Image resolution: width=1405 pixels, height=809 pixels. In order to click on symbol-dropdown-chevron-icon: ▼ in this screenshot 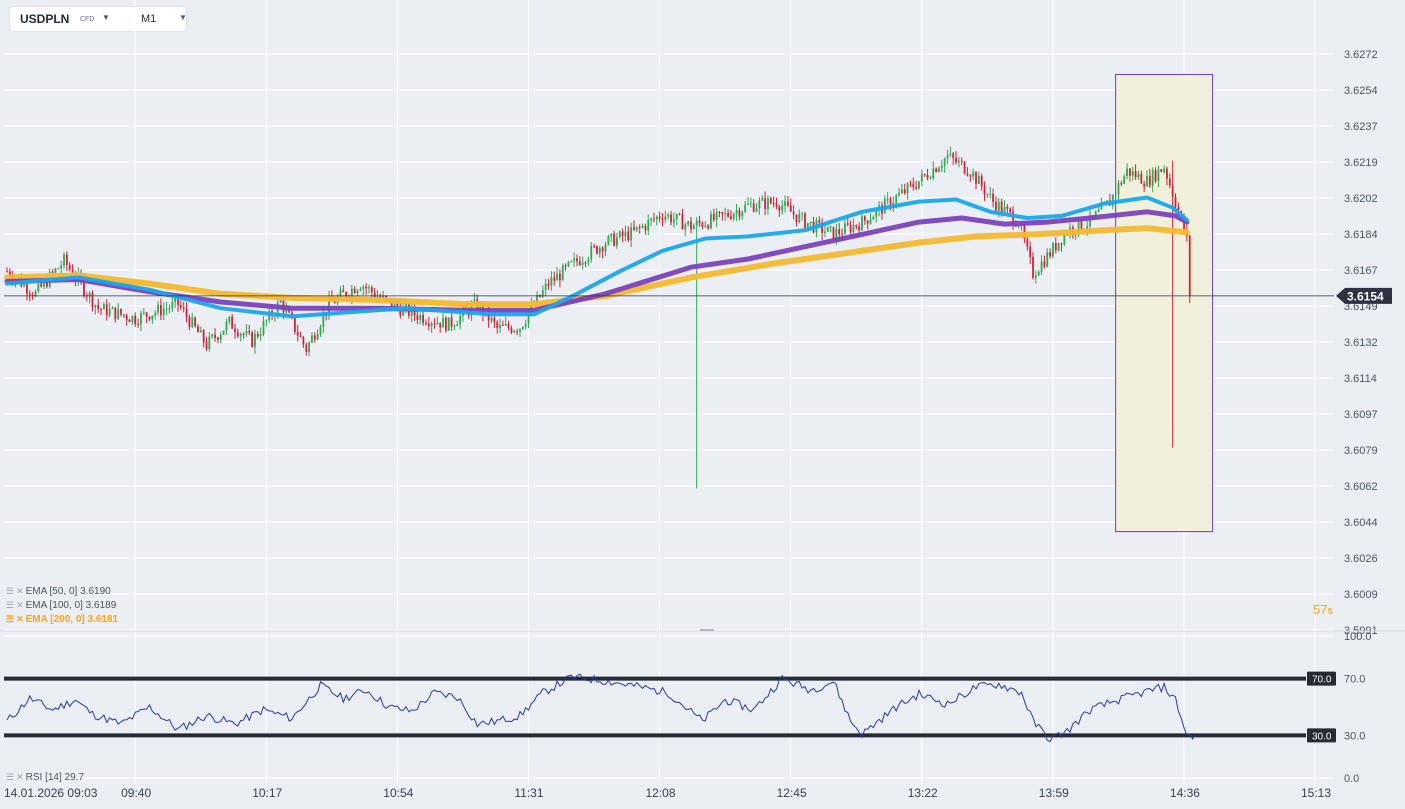, I will do `click(106, 17)`.